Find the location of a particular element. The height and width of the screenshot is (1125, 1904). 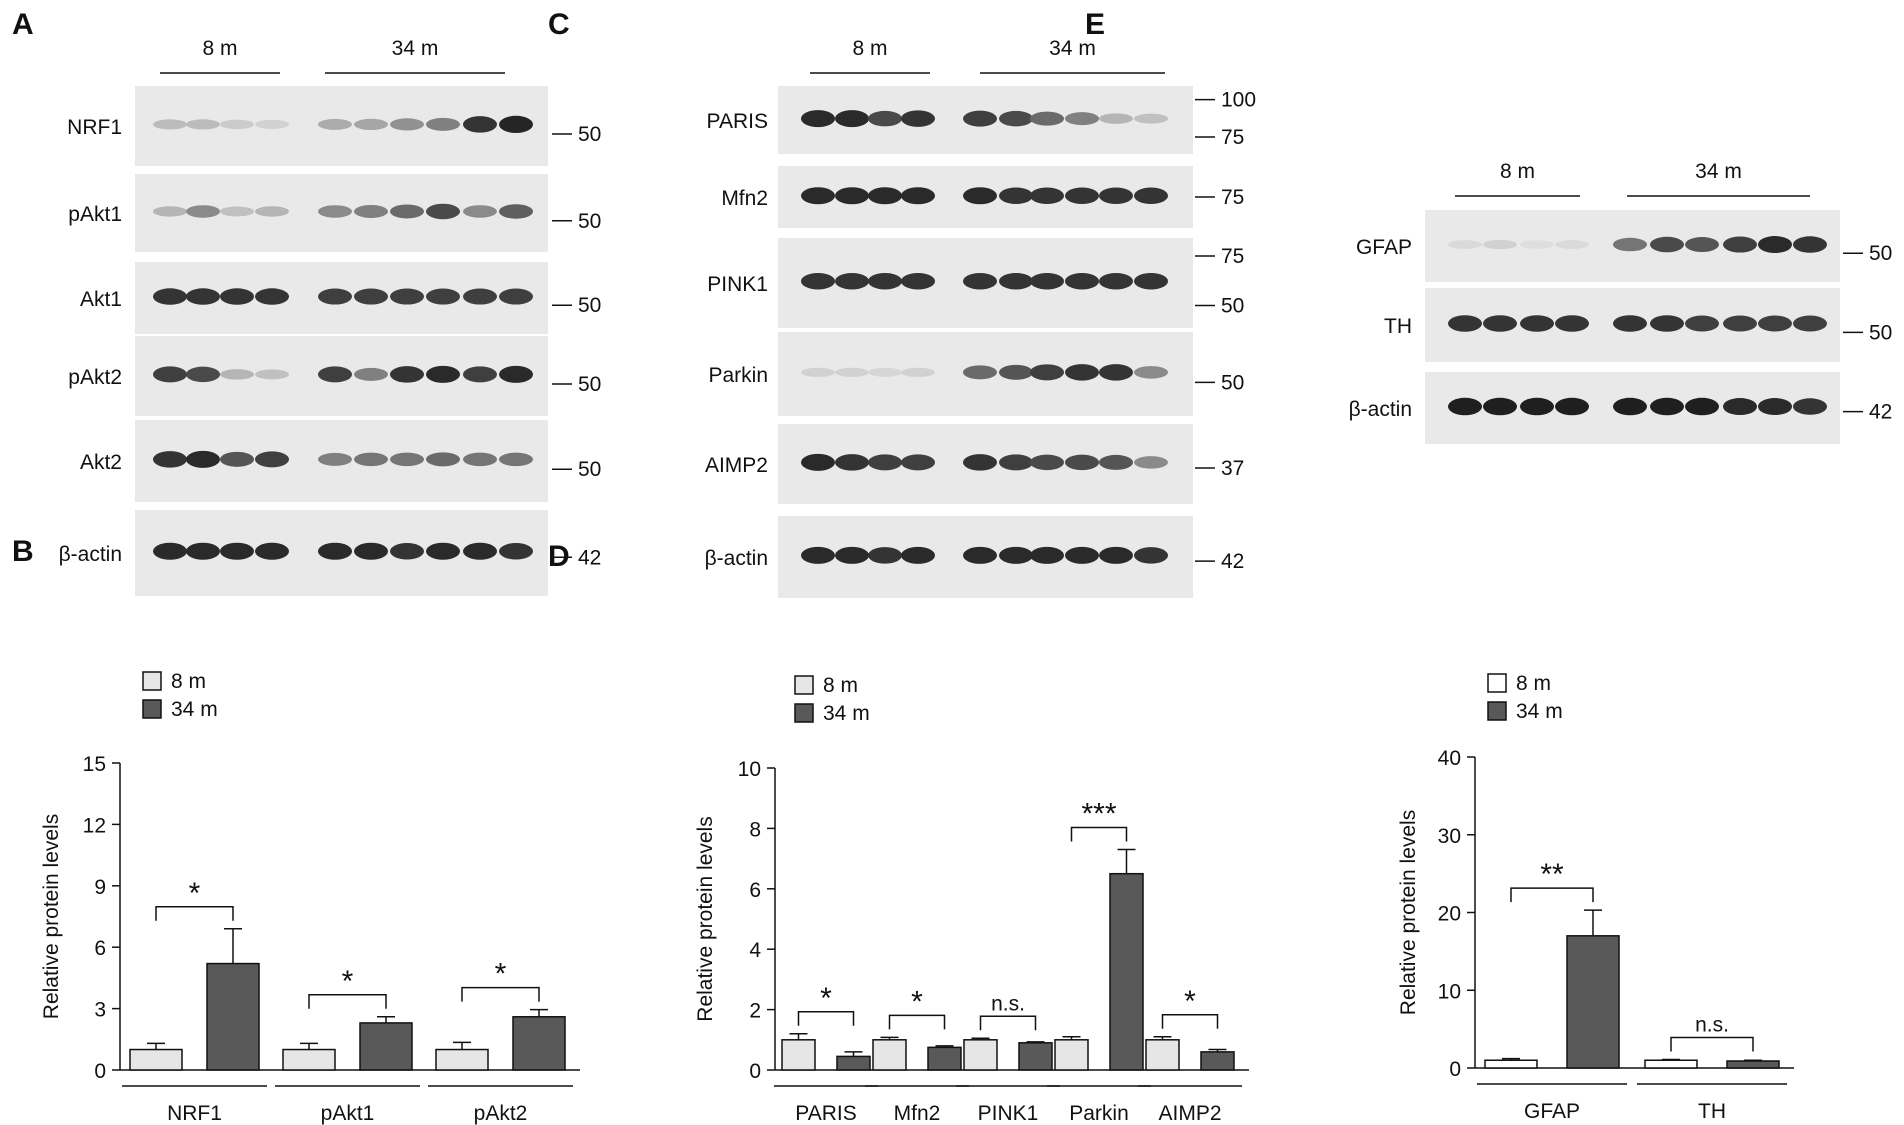

legend-label: 34 m is located at coordinates (846, 713).